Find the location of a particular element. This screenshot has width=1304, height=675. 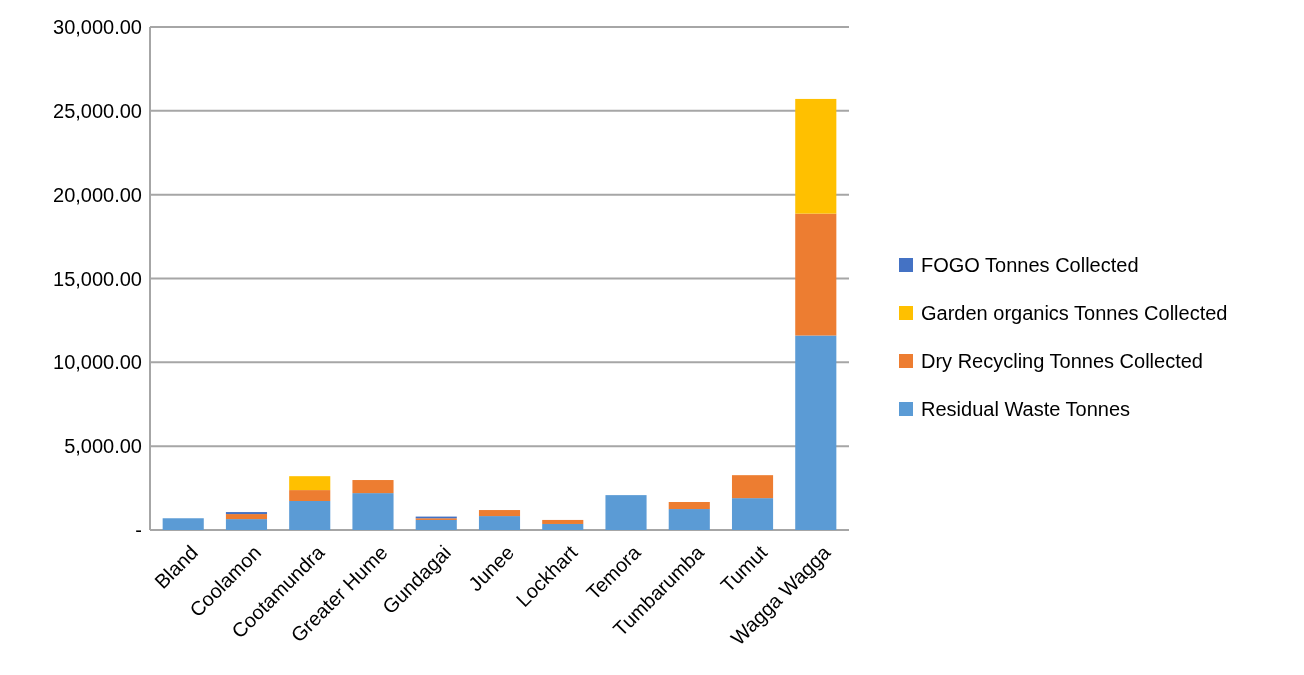

y-tick-label: 20,000.00 is located at coordinates (97, 194).